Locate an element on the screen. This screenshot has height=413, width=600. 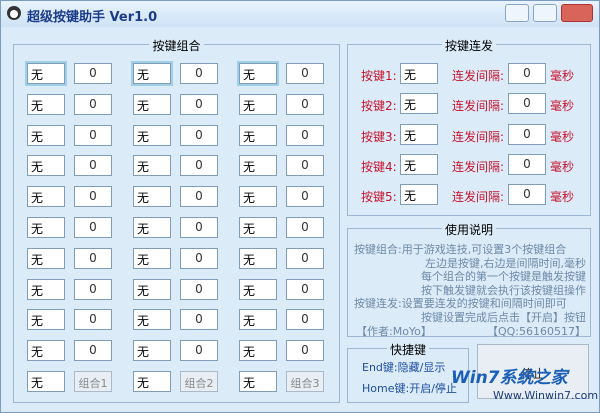
group-title: 按键组合 is located at coordinates (176, 46).